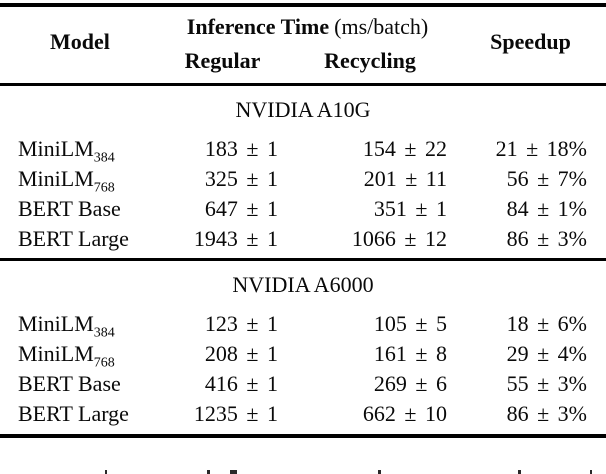 The height and width of the screenshot is (474, 606). Describe the element at coordinates (303, 436) in the screenshot. I see `table-bottom-rule` at that location.